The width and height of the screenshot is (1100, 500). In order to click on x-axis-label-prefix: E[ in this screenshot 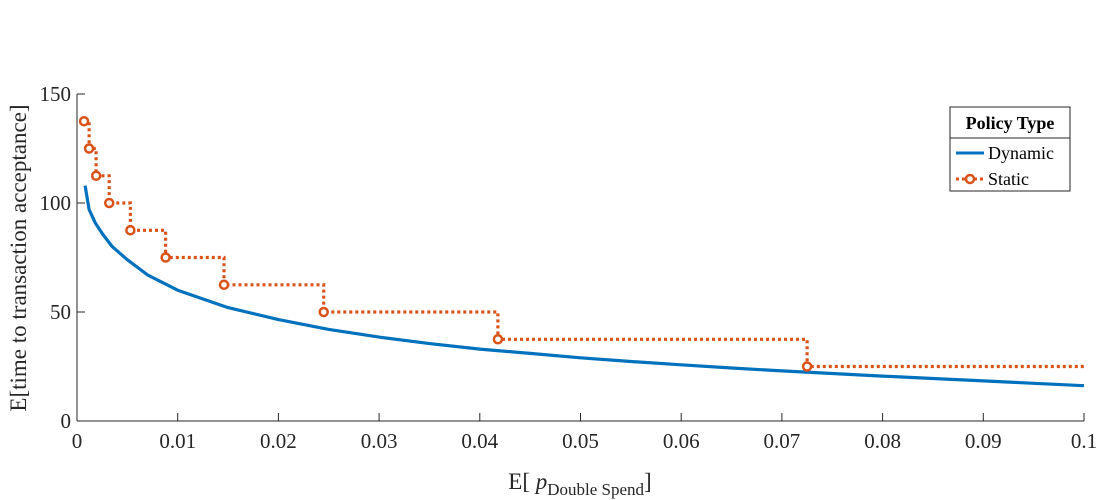, I will do `click(521, 481)`.